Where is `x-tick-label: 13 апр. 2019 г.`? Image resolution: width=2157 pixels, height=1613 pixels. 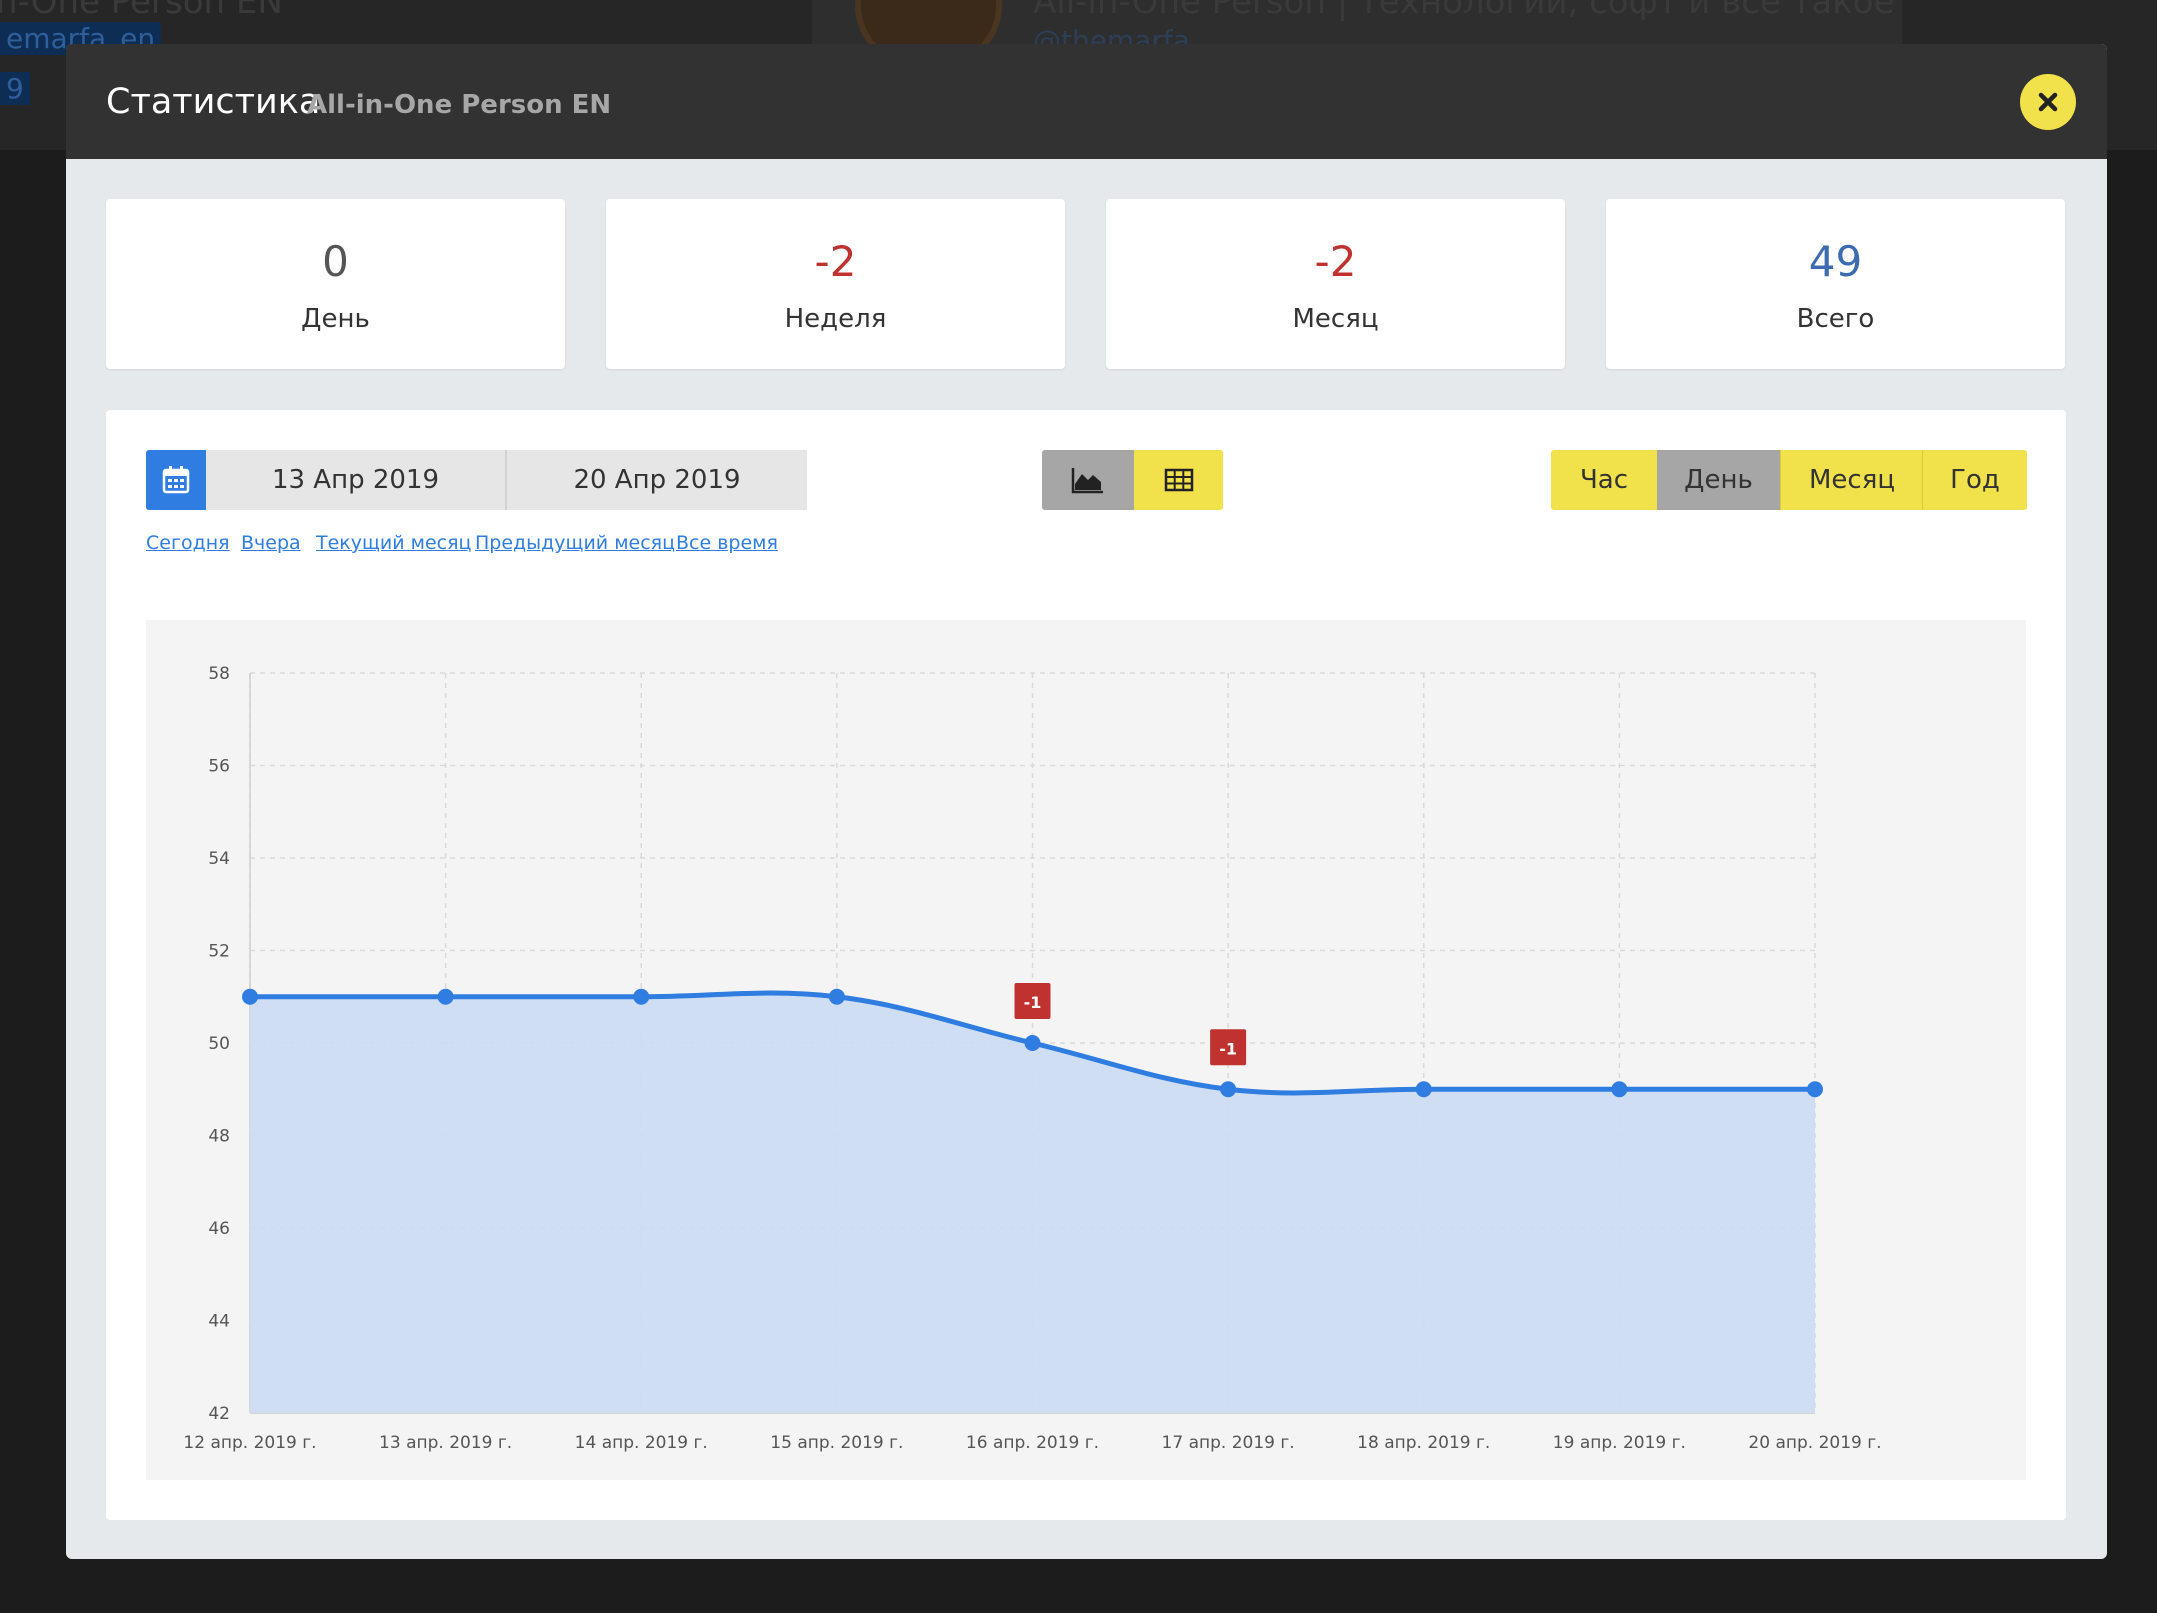
x-tick-label: 13 апр. 2019 г. is located at coordinates (445, 1443).